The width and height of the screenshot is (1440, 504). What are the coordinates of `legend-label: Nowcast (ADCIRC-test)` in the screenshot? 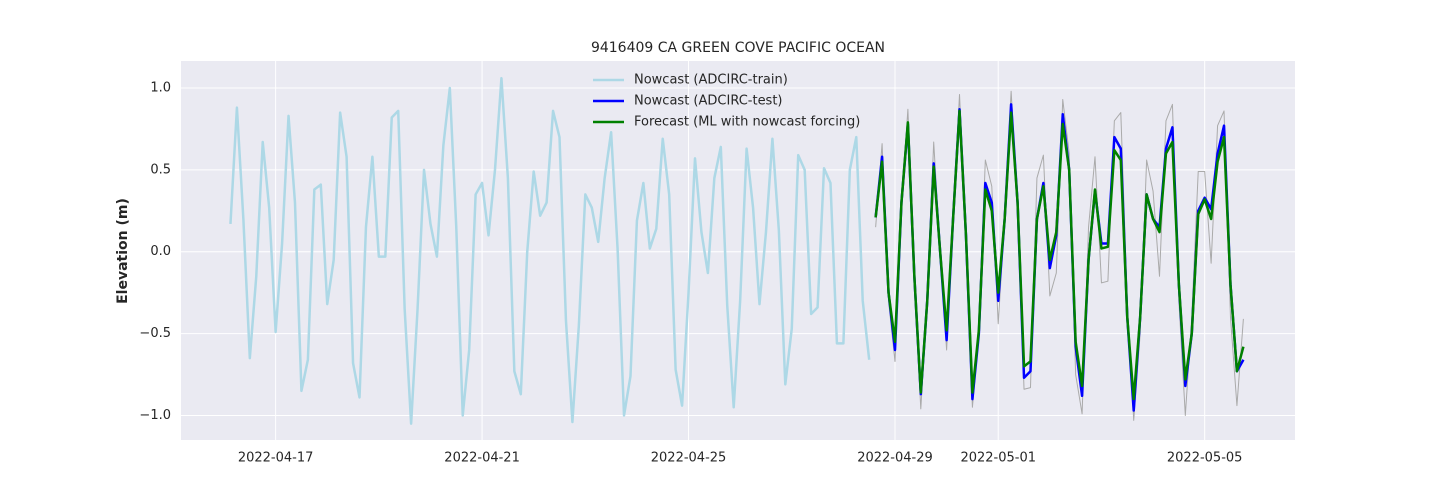 It's located at (708, 101).